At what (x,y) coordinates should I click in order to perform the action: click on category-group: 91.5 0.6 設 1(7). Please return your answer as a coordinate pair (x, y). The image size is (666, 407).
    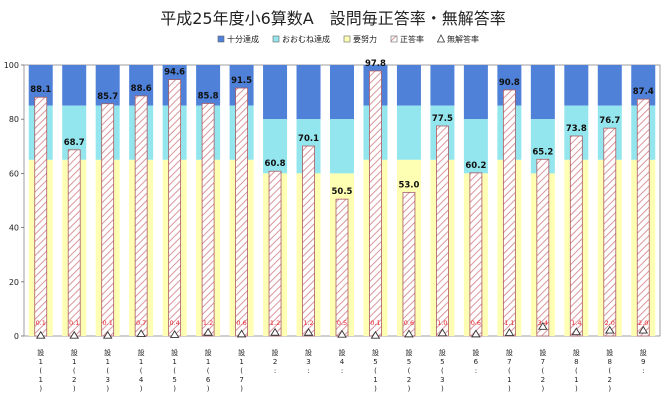
    Looking at the image, I should click on (241, 229).